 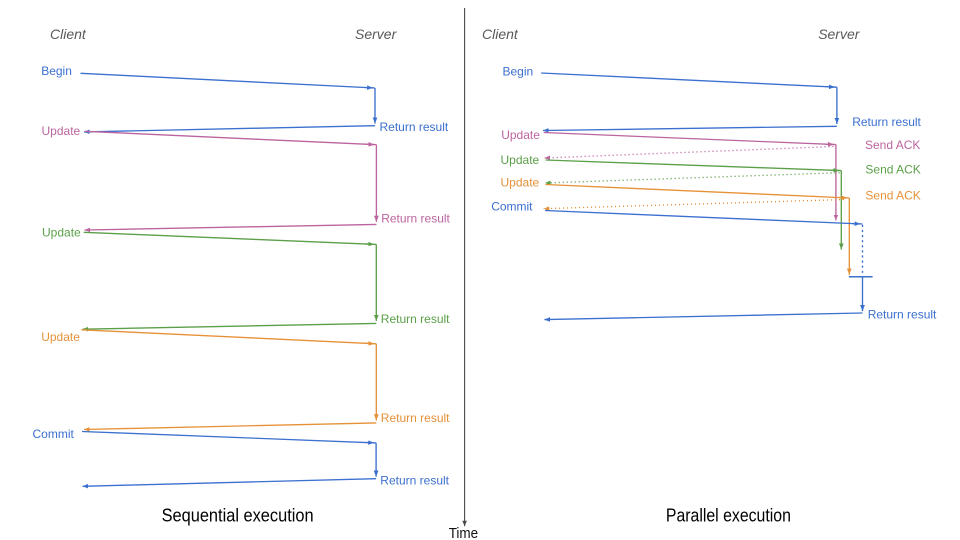 I want to click on svg-text: Sequential execution, so click(x=238, y=515).